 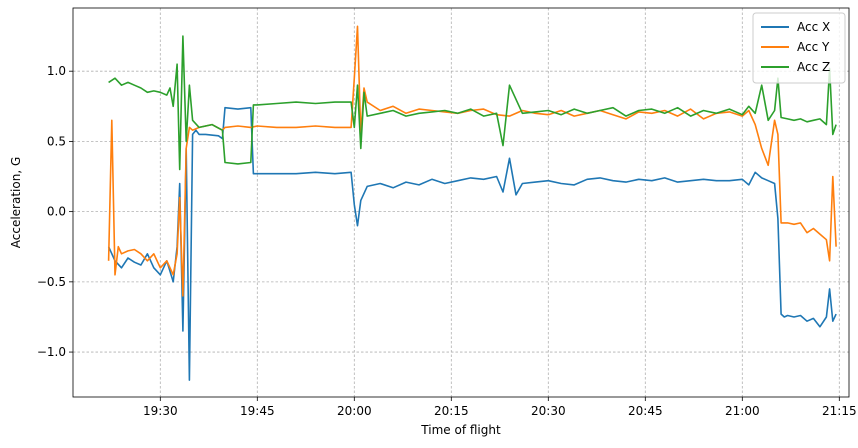 I want to click on y-axis: −1.0 −0.5 0.0 0.5 1.0, so click(x=55, y=211).